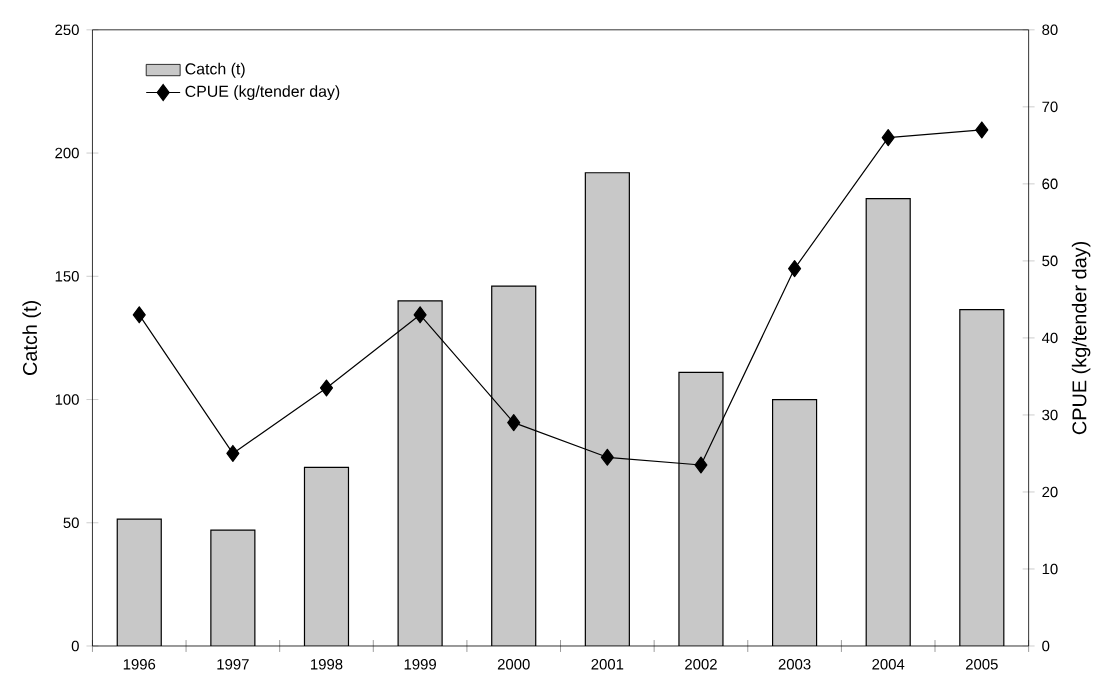 Image resolution: width=1097 pixels, height=689 pixels. I want to click on x-tick-label: 2000, so click(513, 664).